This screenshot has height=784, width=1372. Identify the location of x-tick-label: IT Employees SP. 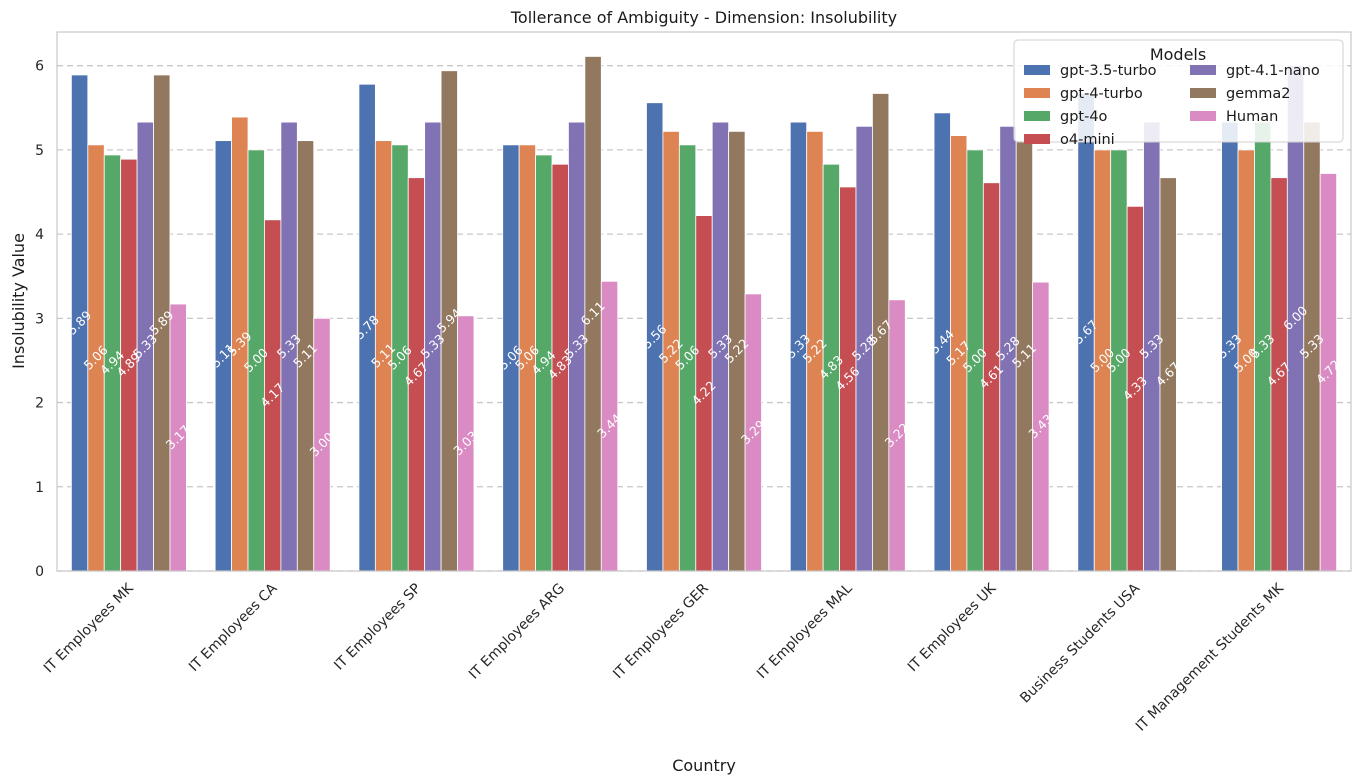
(377, 627).